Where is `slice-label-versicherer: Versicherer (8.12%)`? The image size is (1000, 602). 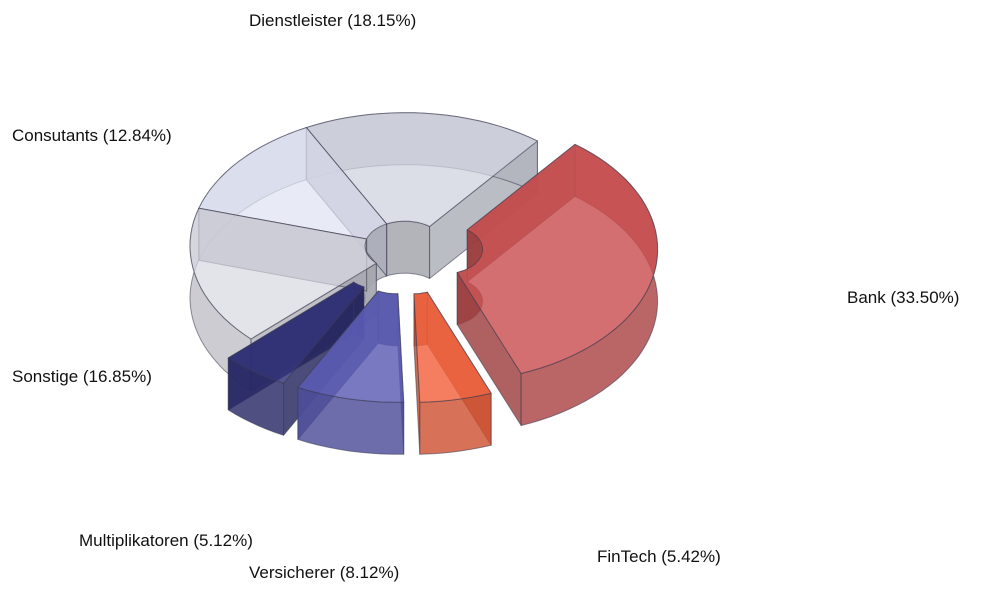
slice-label-versicherer: Versicherer (8.12%) is located at coordinates (324, 572).